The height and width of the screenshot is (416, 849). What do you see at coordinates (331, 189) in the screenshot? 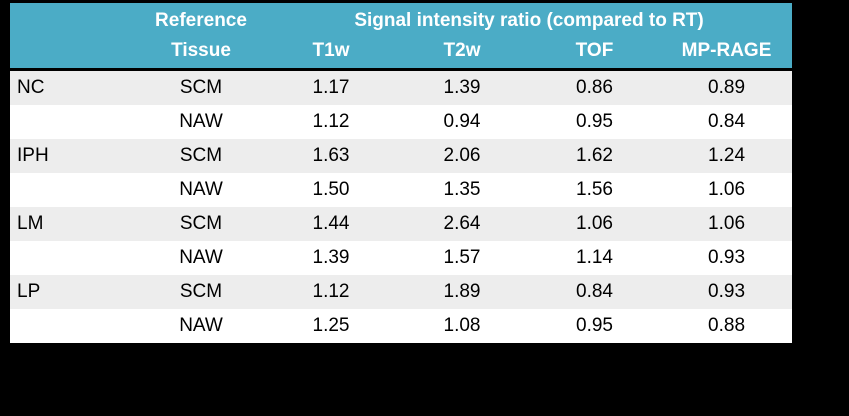
I see `value-cell: 1.50` at bounding box center [331, 189].